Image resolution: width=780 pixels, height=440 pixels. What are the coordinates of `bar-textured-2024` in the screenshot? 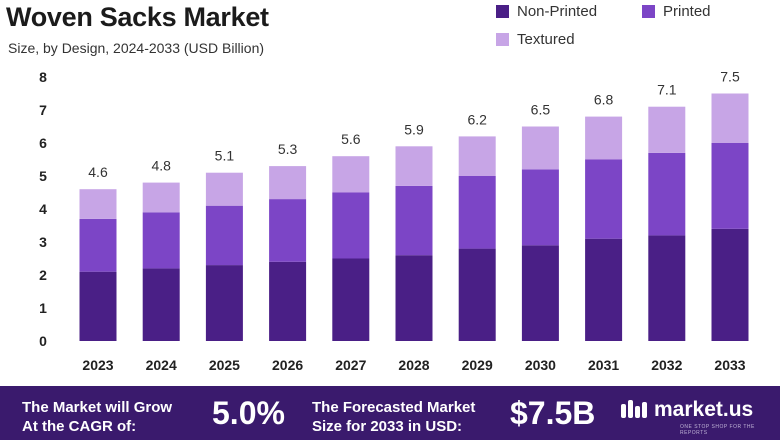 It's located at (161, 197).